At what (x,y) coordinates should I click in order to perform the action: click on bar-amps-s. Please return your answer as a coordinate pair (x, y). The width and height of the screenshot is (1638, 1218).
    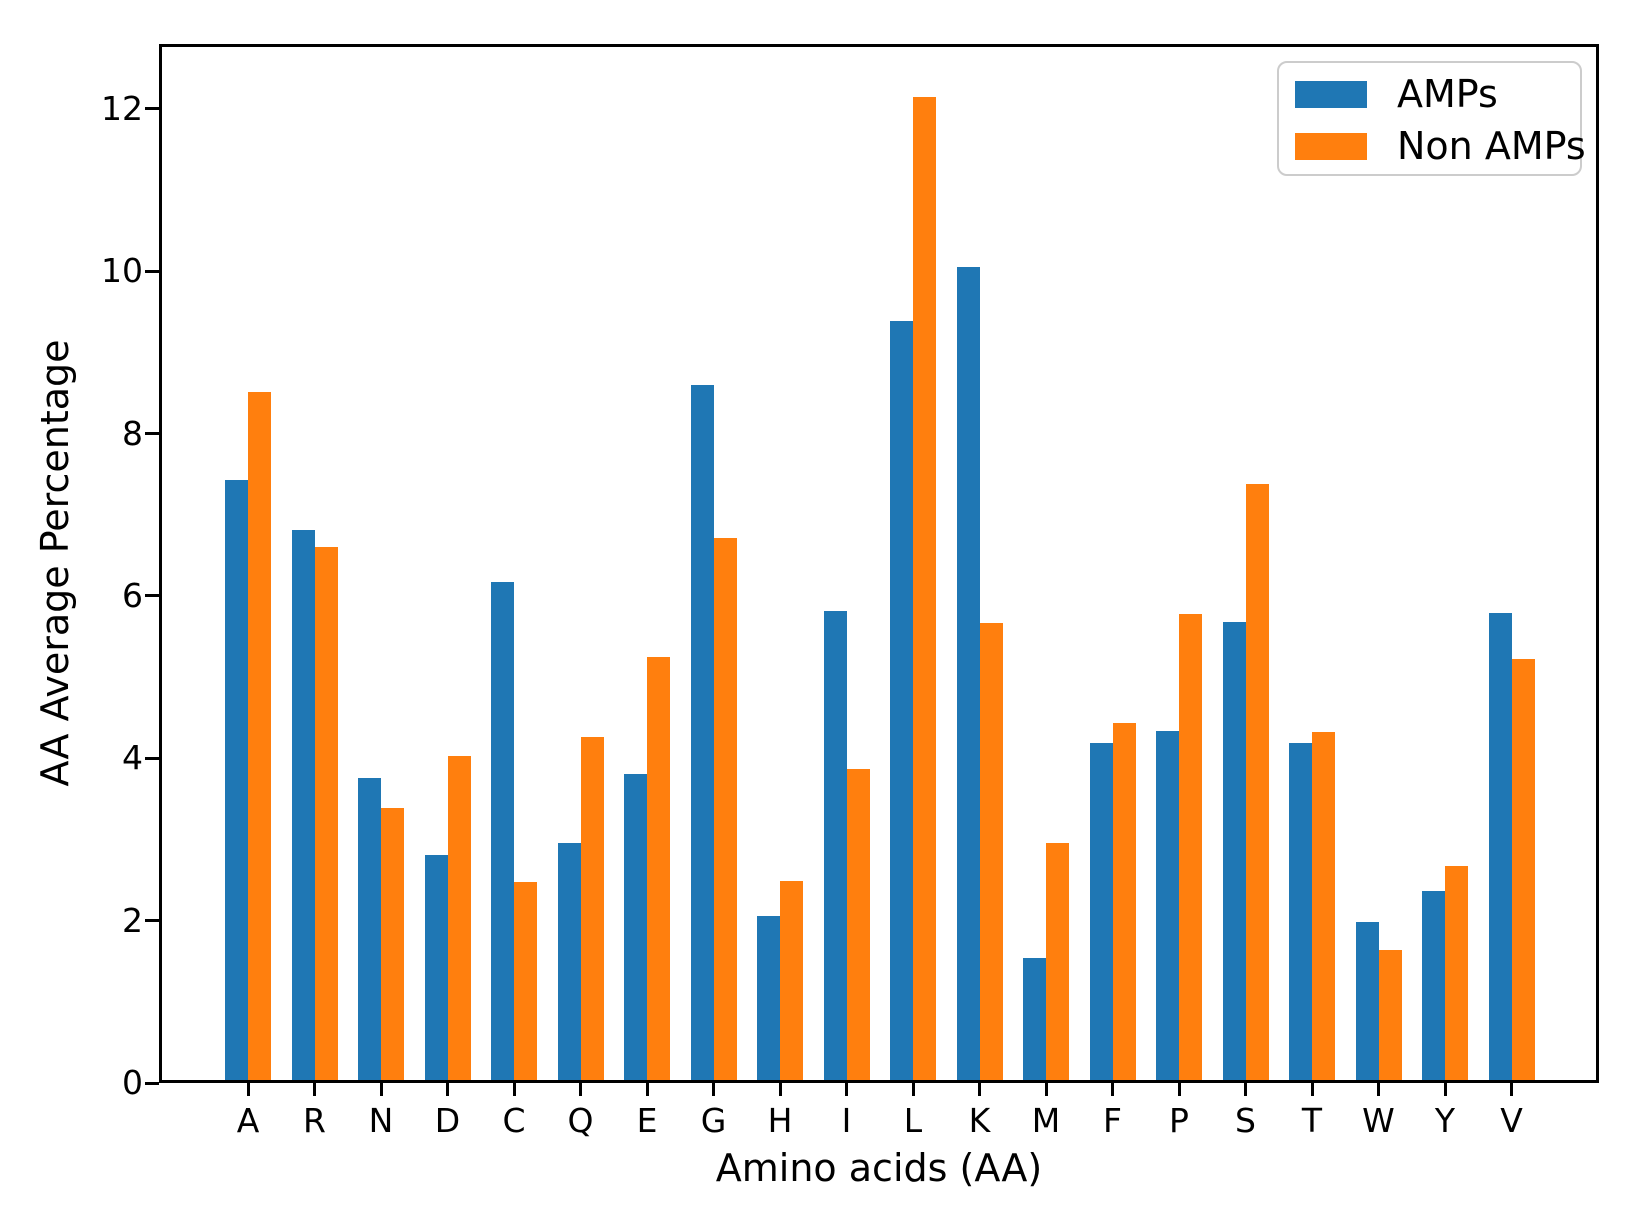
    Looking at the image, I should click on (1234, 850).